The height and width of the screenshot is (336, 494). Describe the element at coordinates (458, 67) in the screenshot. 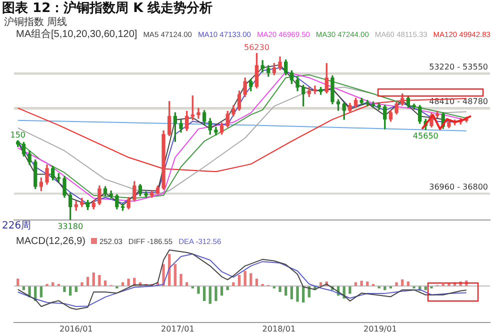

I see `band-label: 53220 - 53550` at that location.